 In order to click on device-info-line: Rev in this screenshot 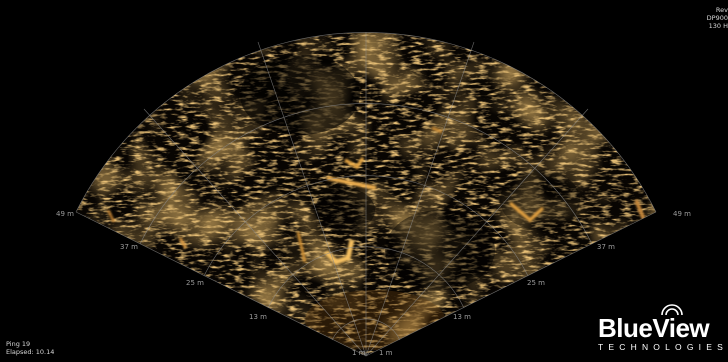, I will do `click(721, 10)`.